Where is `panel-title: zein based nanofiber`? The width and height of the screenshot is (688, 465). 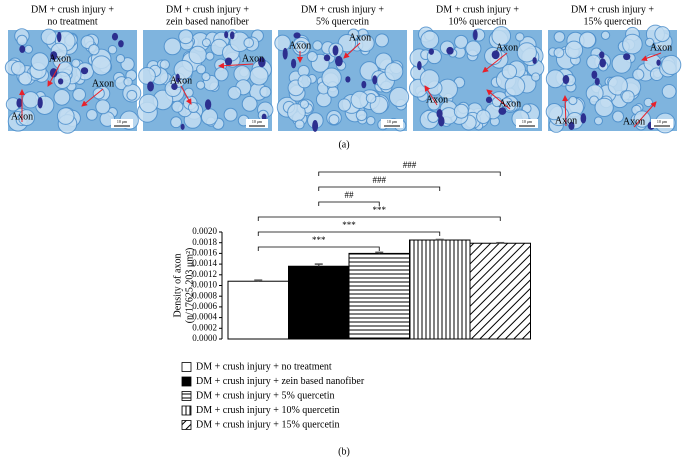 panel-title: zein based nanofiber is located at coordinates (207, 21).